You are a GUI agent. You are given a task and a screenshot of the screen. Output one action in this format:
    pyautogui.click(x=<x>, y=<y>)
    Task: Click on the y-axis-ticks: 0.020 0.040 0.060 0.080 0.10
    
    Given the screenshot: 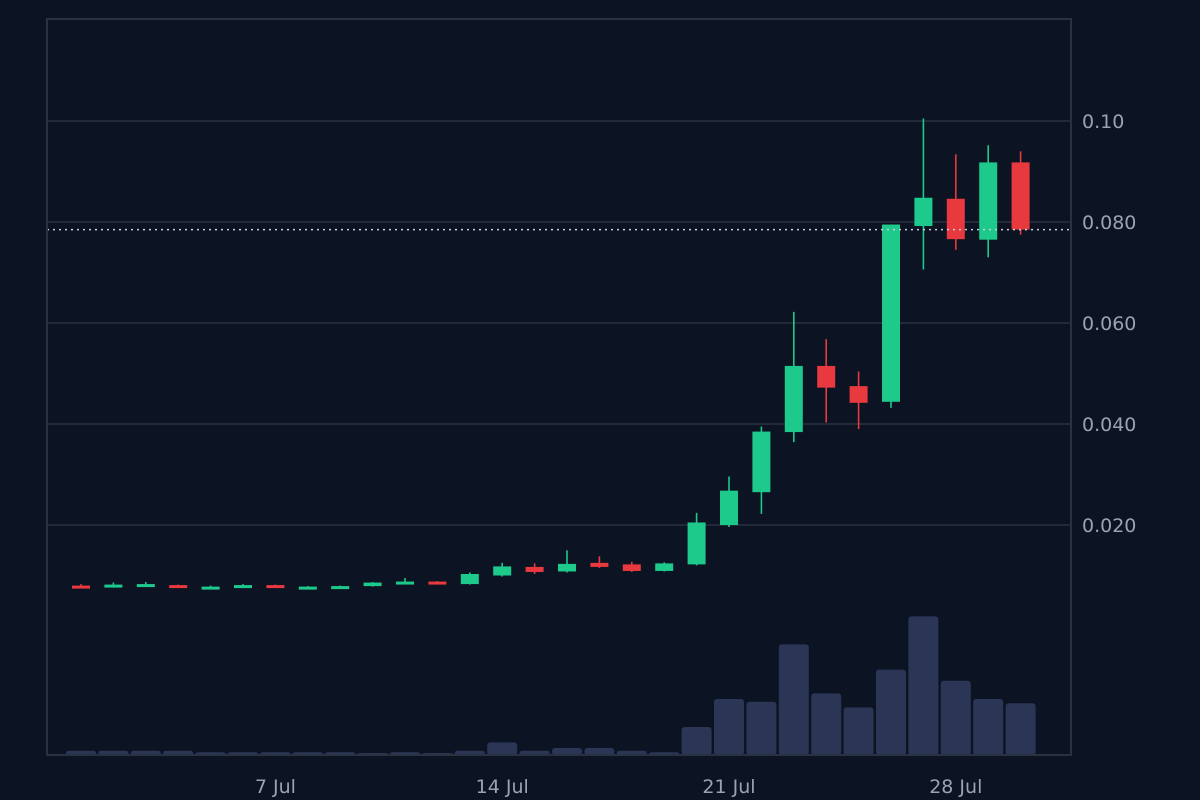 What is the action you would take?
    pyautogui.click(x=1109, y=324)
    